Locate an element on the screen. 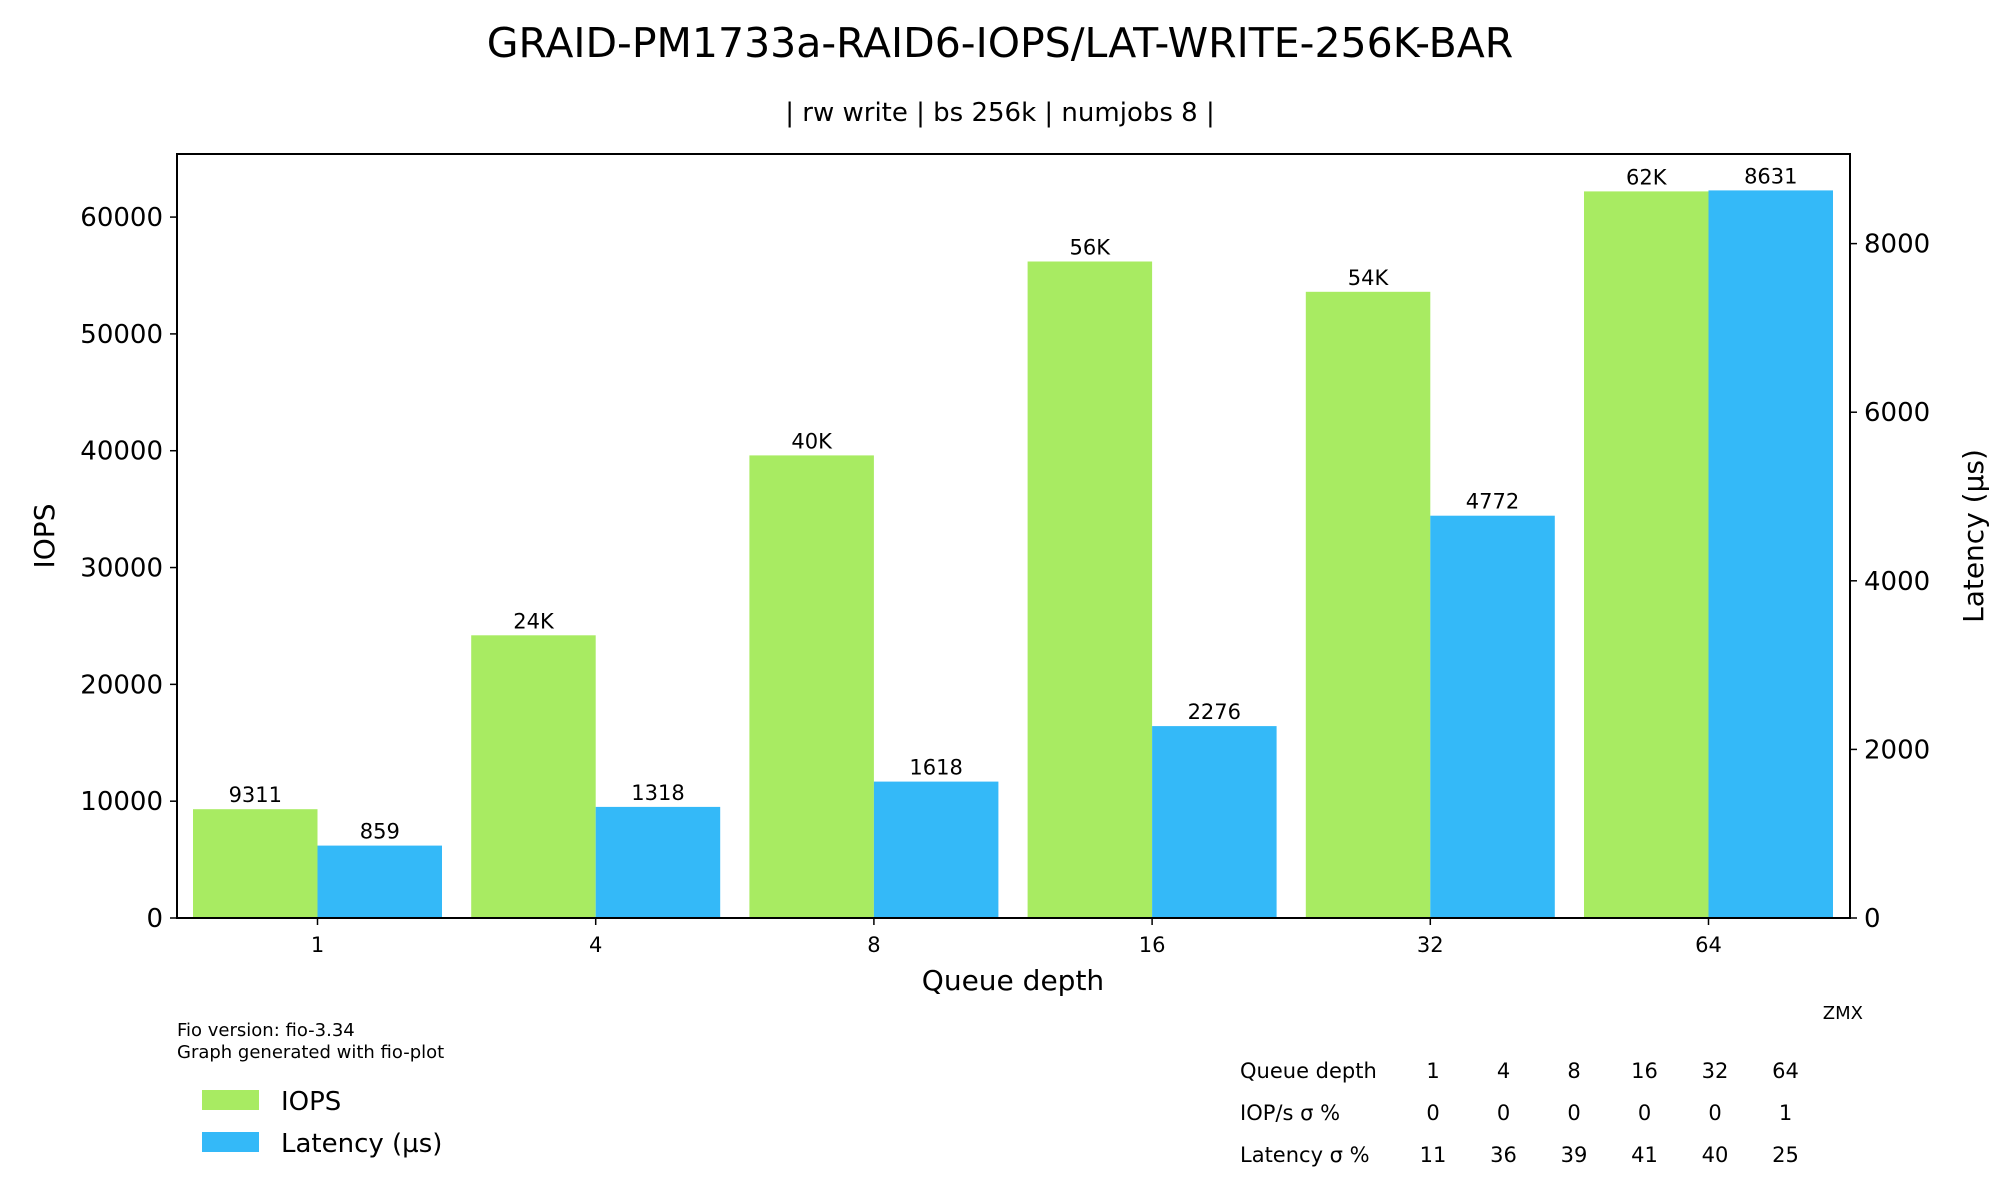  y-left-tick-label: 10000 is located at coordinates (121, 802).